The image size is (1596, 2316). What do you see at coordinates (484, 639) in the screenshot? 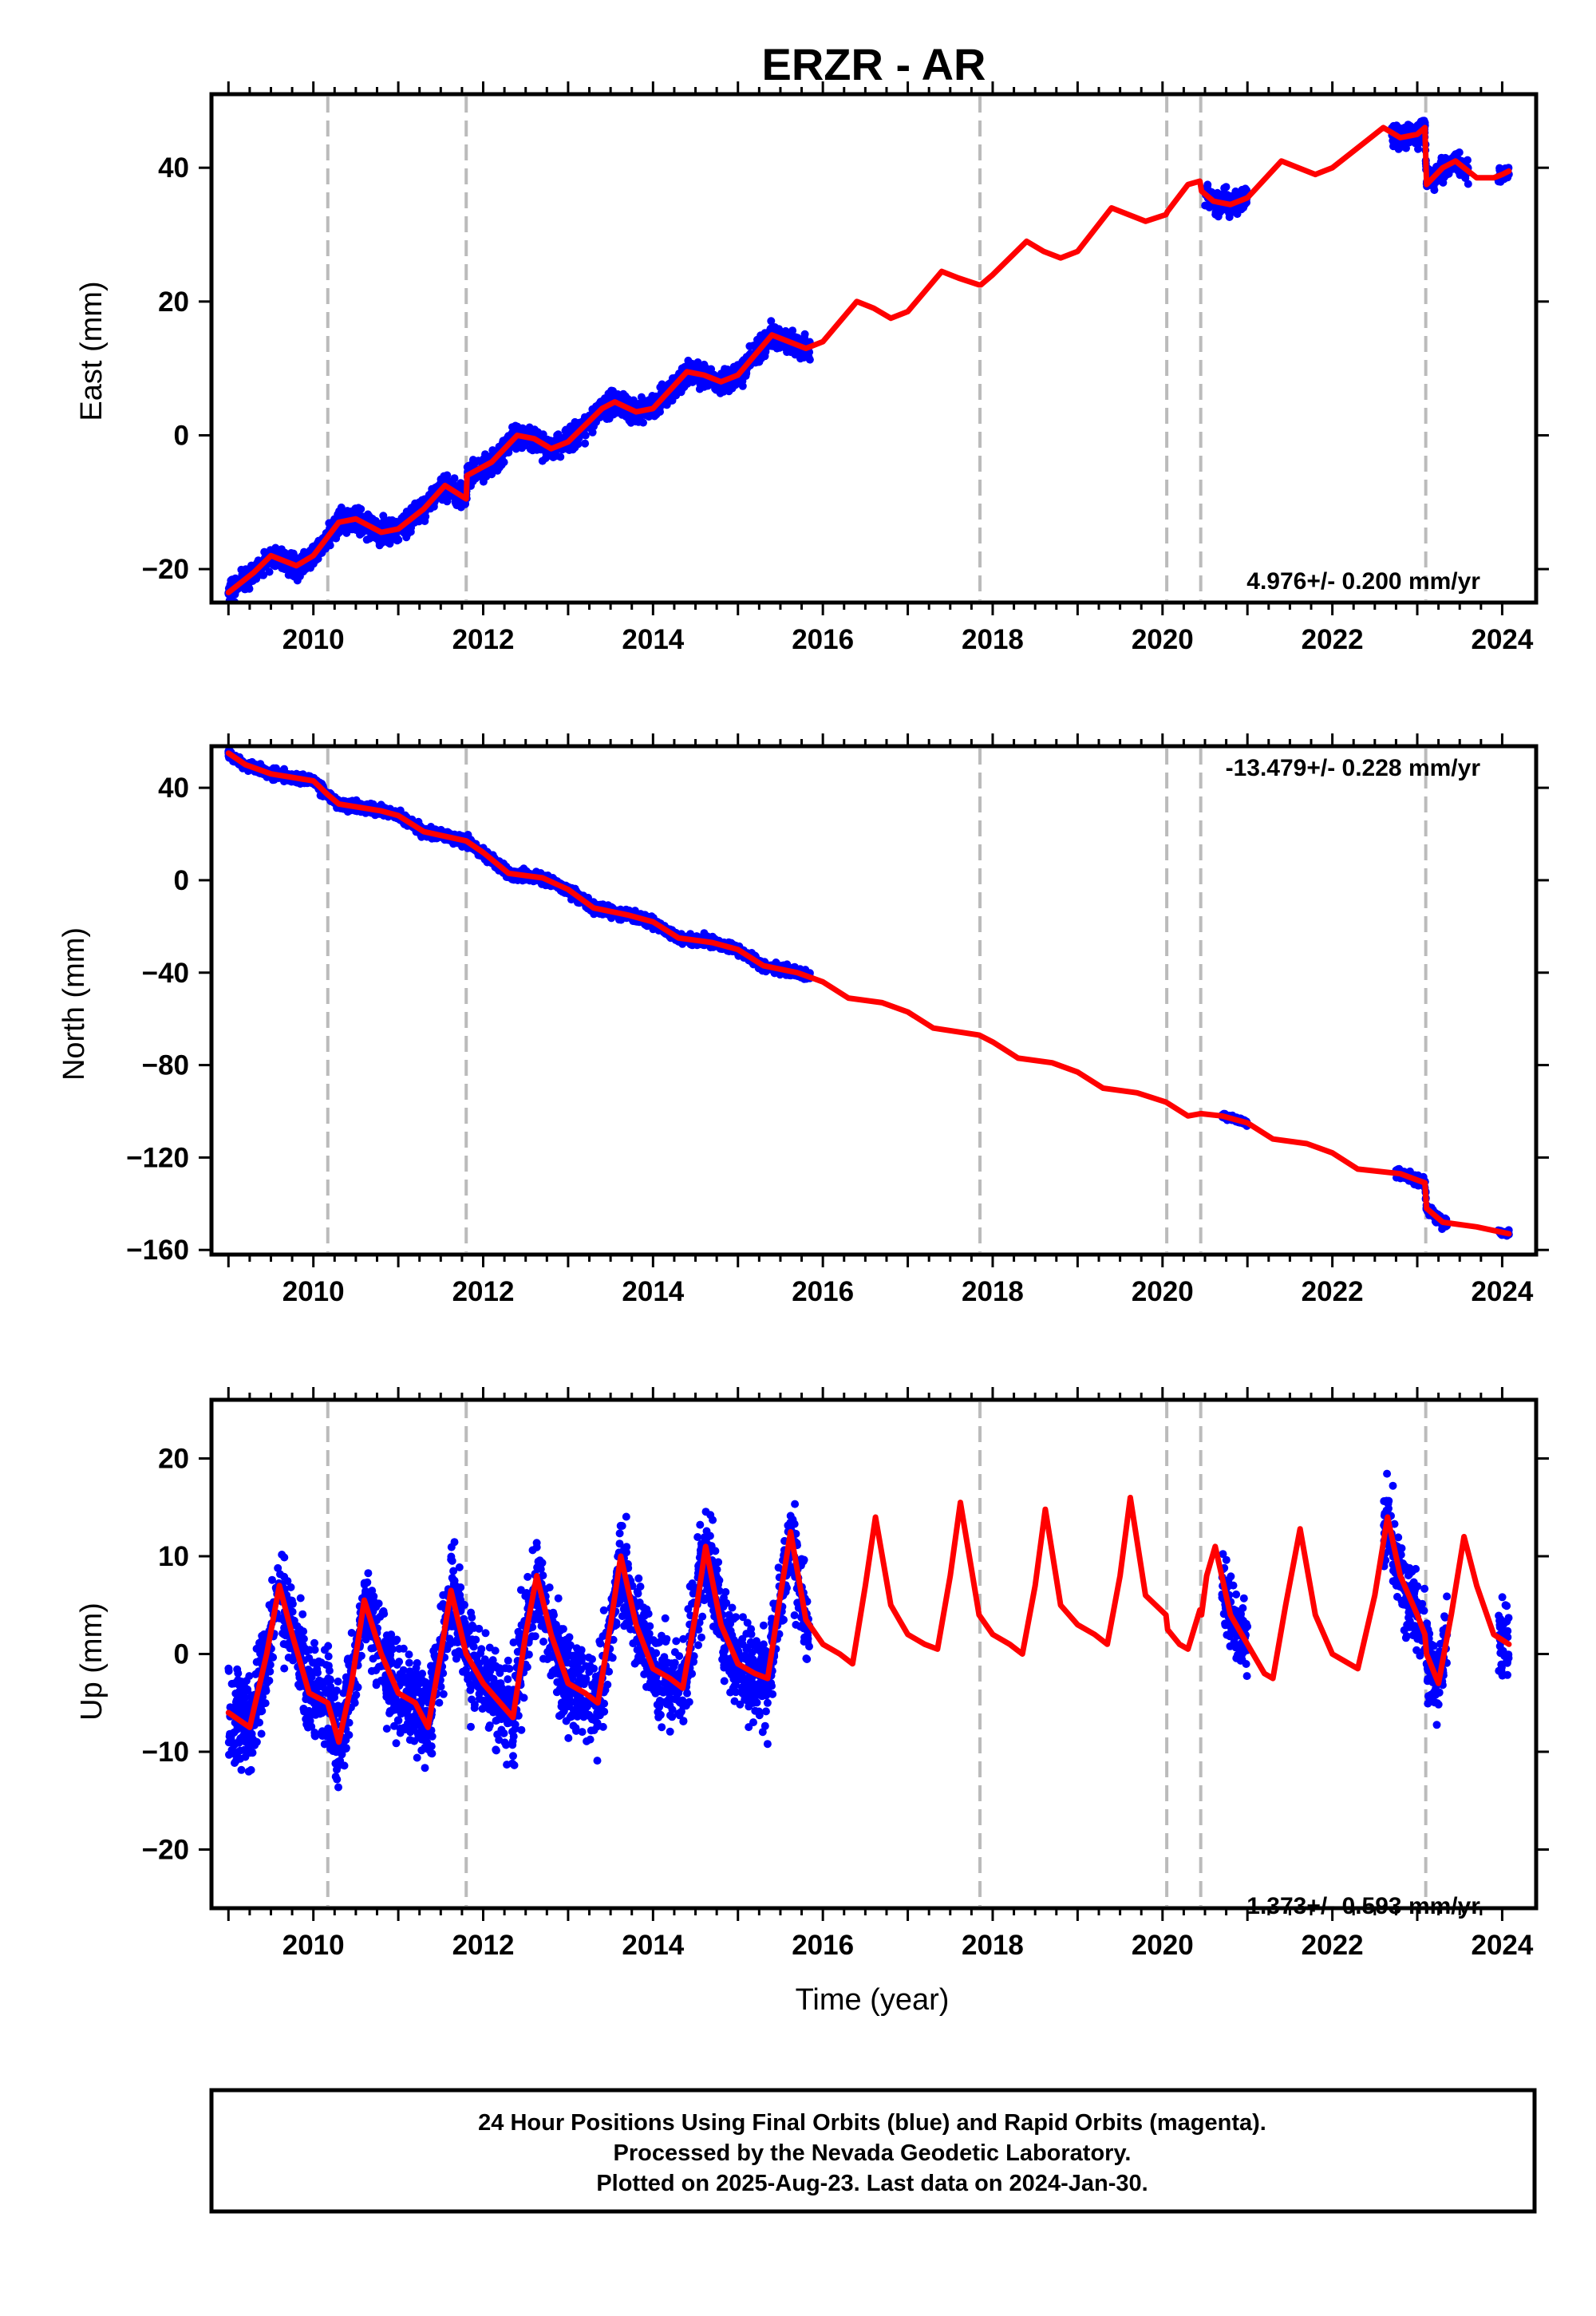
I see `x-tick-label: 2012` at bounding box center [484, 639].